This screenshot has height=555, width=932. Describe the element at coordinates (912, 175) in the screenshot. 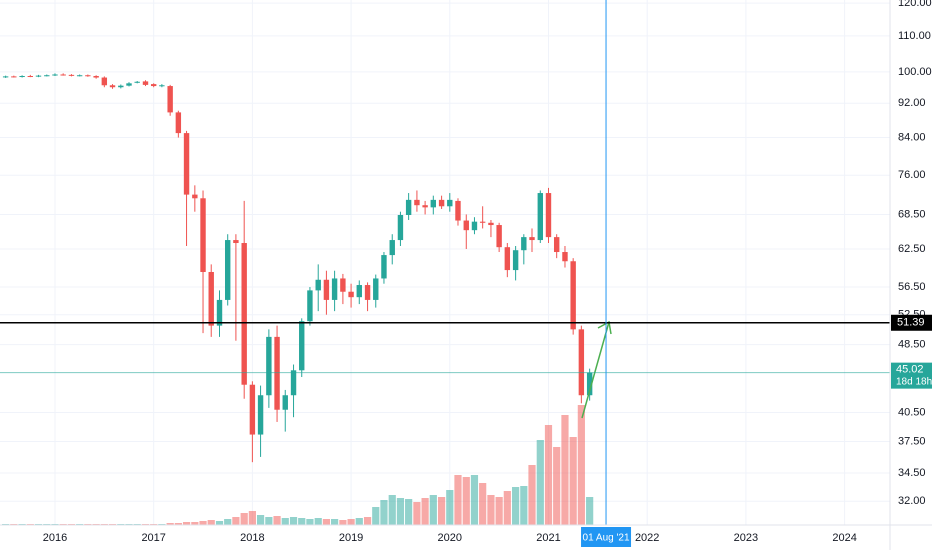

I see `y-tick-label: 76.00` at that location.